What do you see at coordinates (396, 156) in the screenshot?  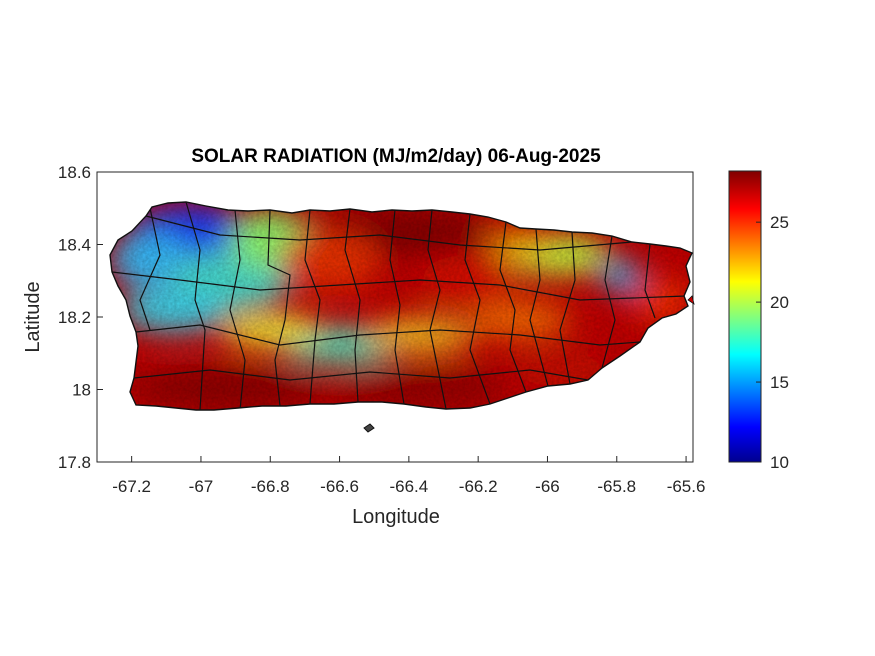 I see `chart-title: SOLAR RADIATION (MJ/m2/day) 06-Aug-2025` at bounding box center [396, 156].